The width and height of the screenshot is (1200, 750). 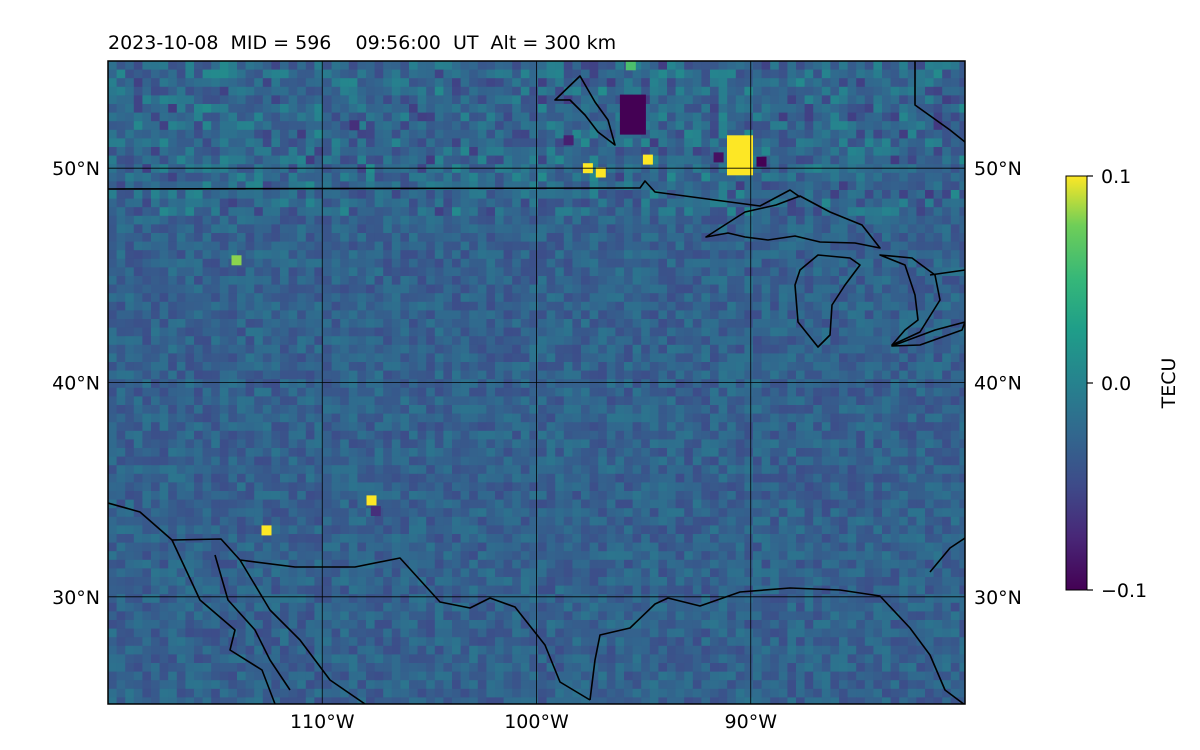 What do you see at coordinates (793, 222) in the screenshot?
I see `lake-superior-coast` at bounding box center [793, 222].